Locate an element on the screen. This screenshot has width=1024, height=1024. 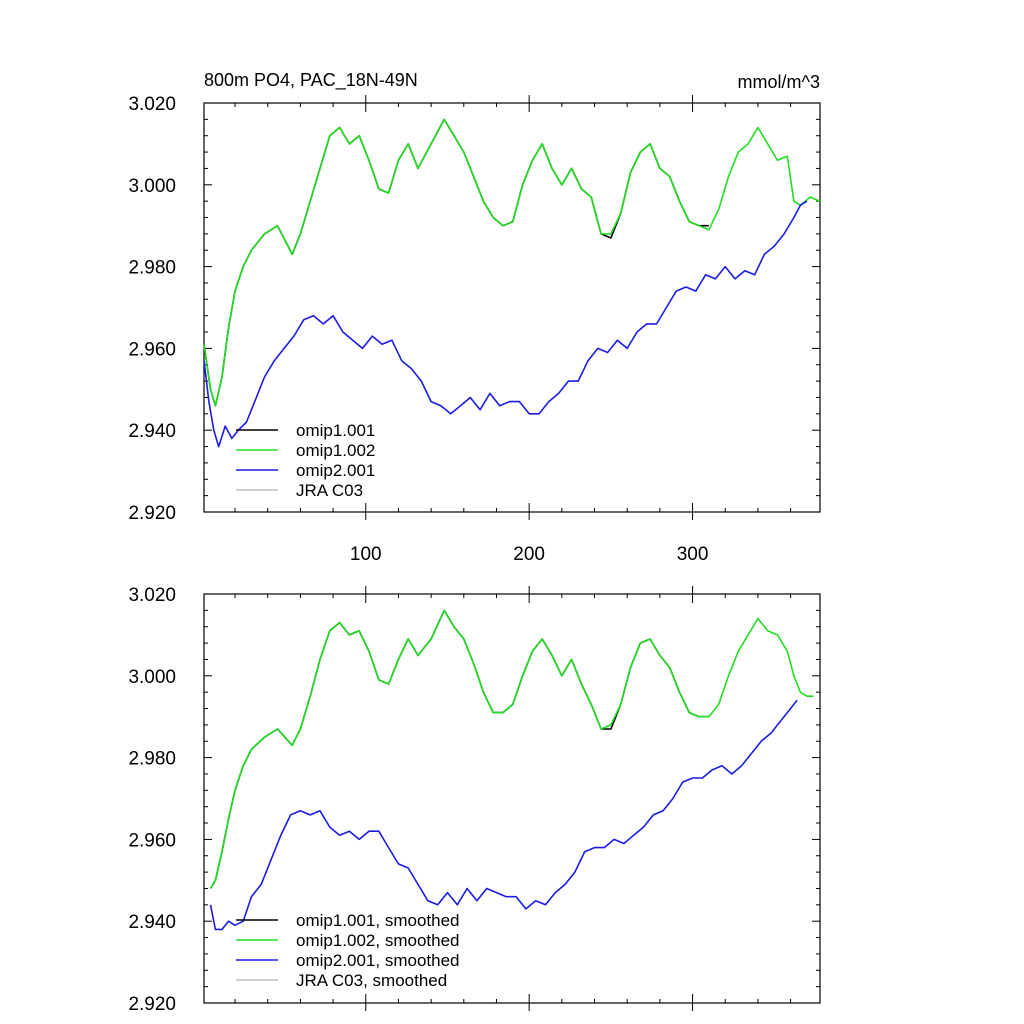
legend-label: omip2.001 is located at coordinates (335, 470).